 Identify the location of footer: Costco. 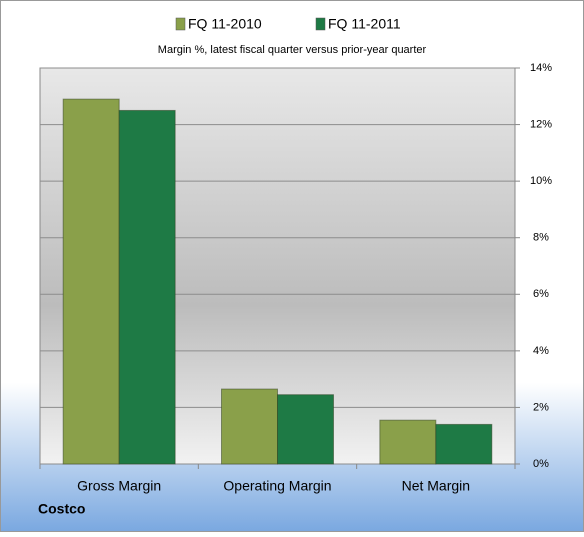
(61, 509).